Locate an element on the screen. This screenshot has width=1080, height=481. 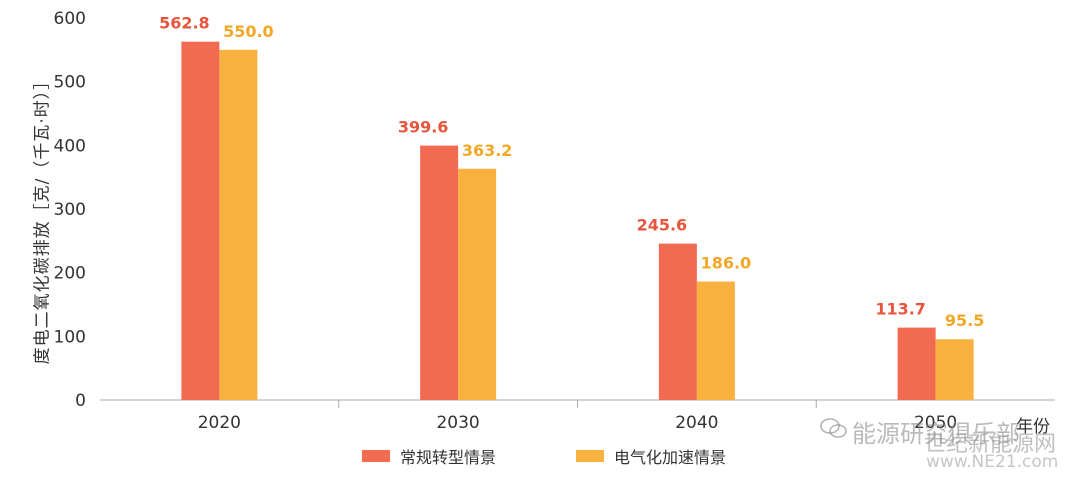
legend-label-series-2: 电气化加速情景 is located at coordinates (670, 457).